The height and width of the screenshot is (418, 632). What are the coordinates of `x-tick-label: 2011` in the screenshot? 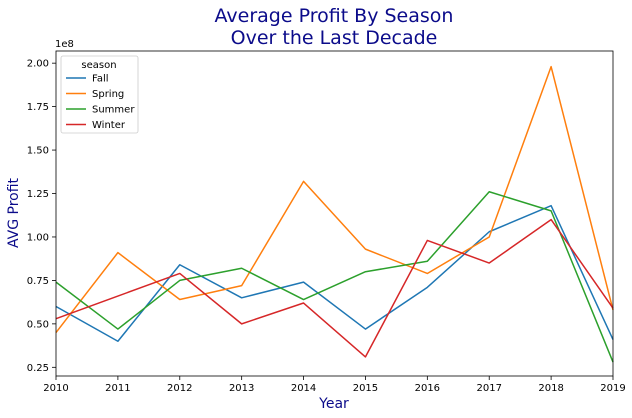 It's located at (117, 388).